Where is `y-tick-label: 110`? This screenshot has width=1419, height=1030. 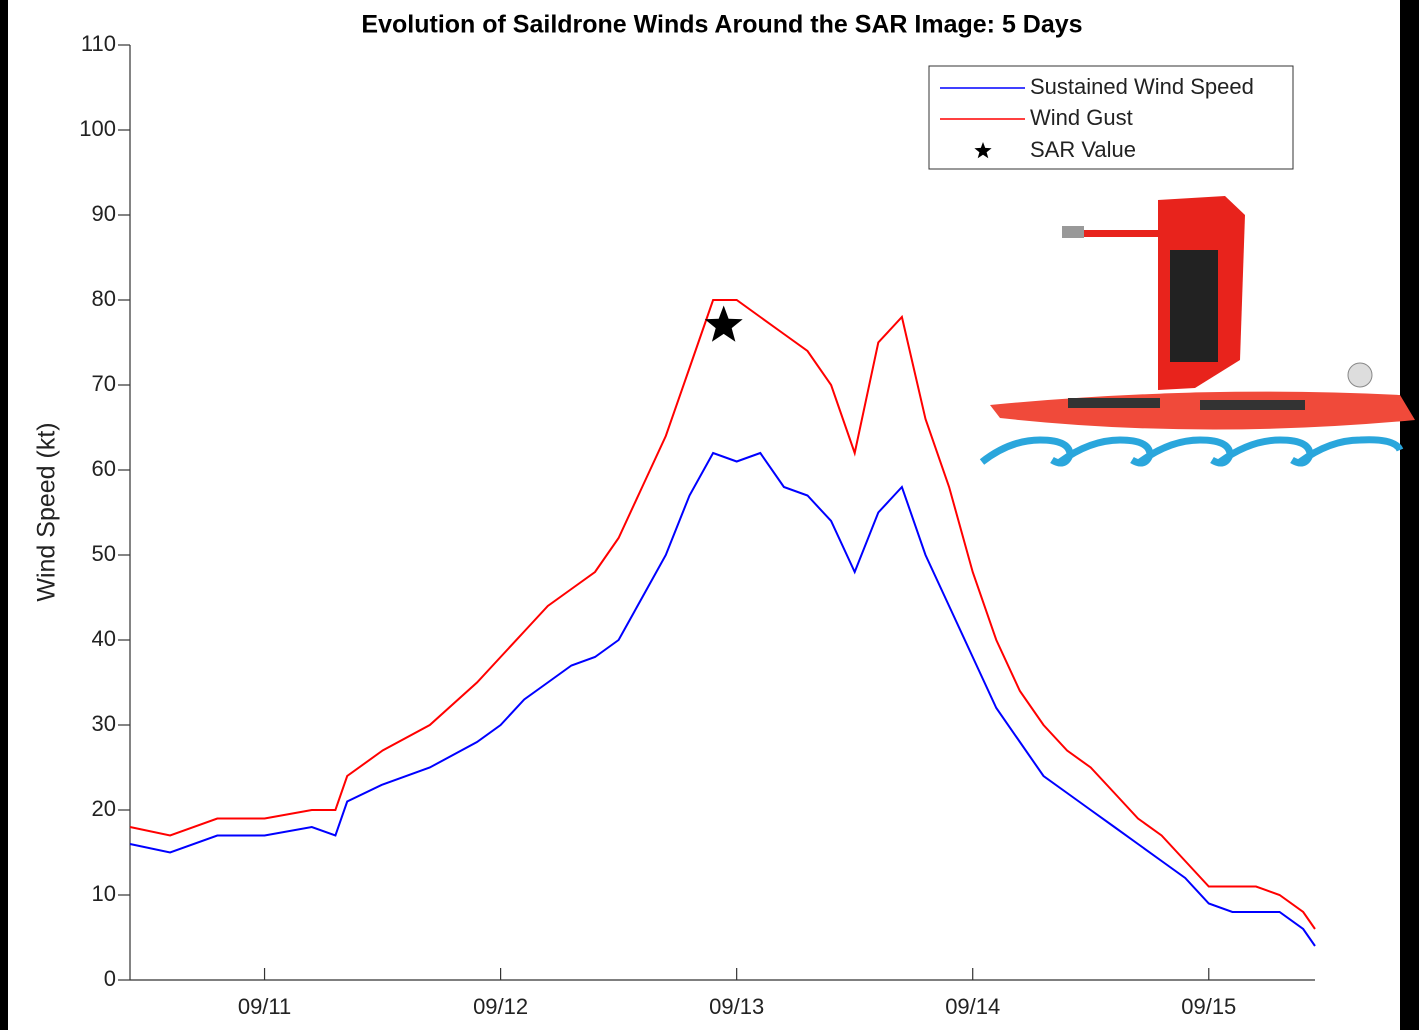 y-tick-label: 110 is located at coordinates (98, 43).